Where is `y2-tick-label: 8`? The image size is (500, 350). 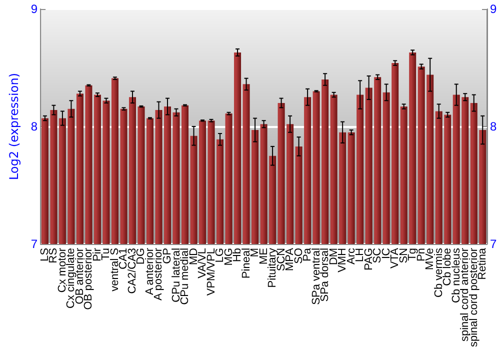 y2-tick-label: 8 is located at coordinates (493, 126).